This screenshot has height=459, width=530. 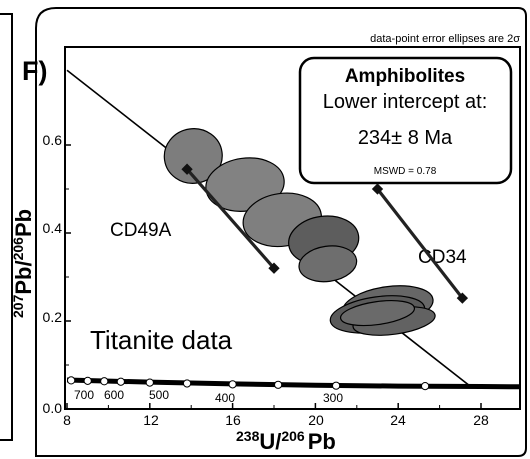 I want to click on info-box-age: 234± 8 Ma, so click(x=405, y=138).